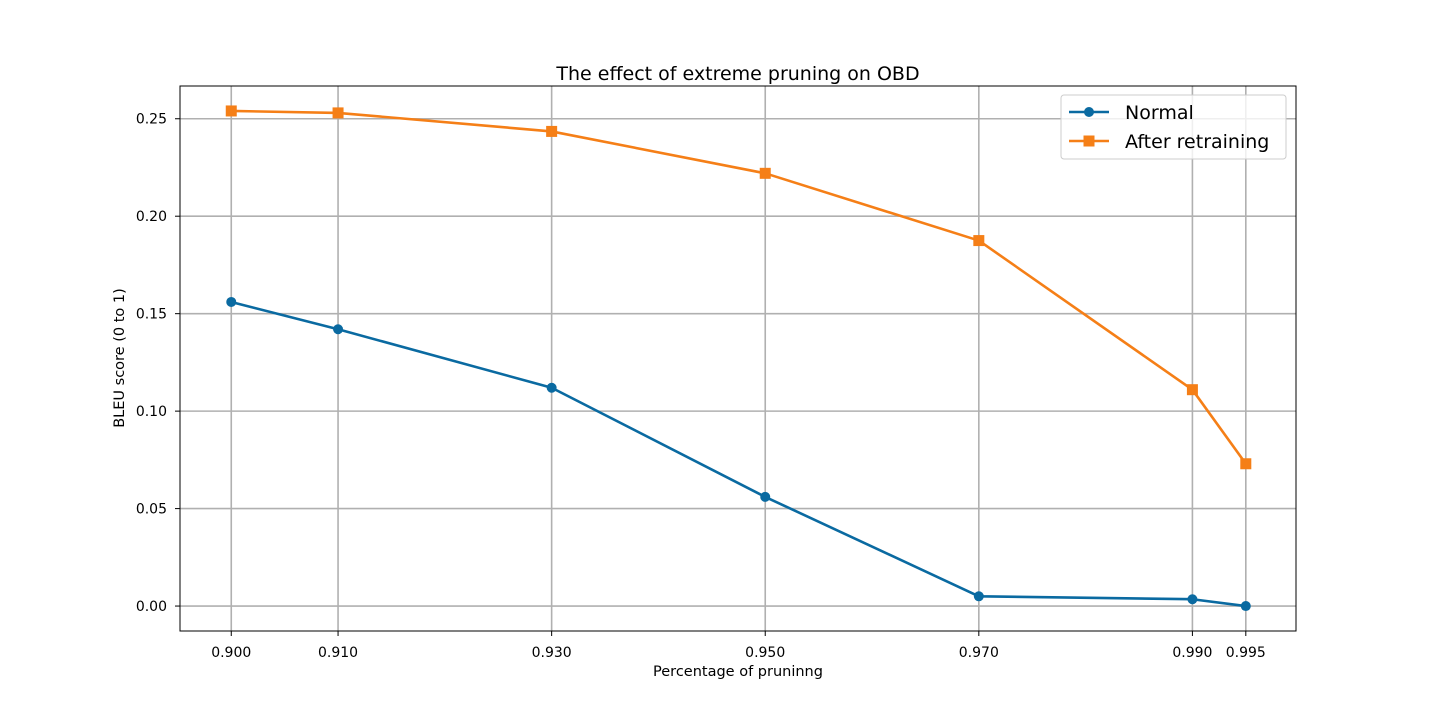 This screenshot has height=720, width=1440. Describe the element at coordinates (231, 653) in the screenshot. I see `x-tick-label: 0.900` at that location.